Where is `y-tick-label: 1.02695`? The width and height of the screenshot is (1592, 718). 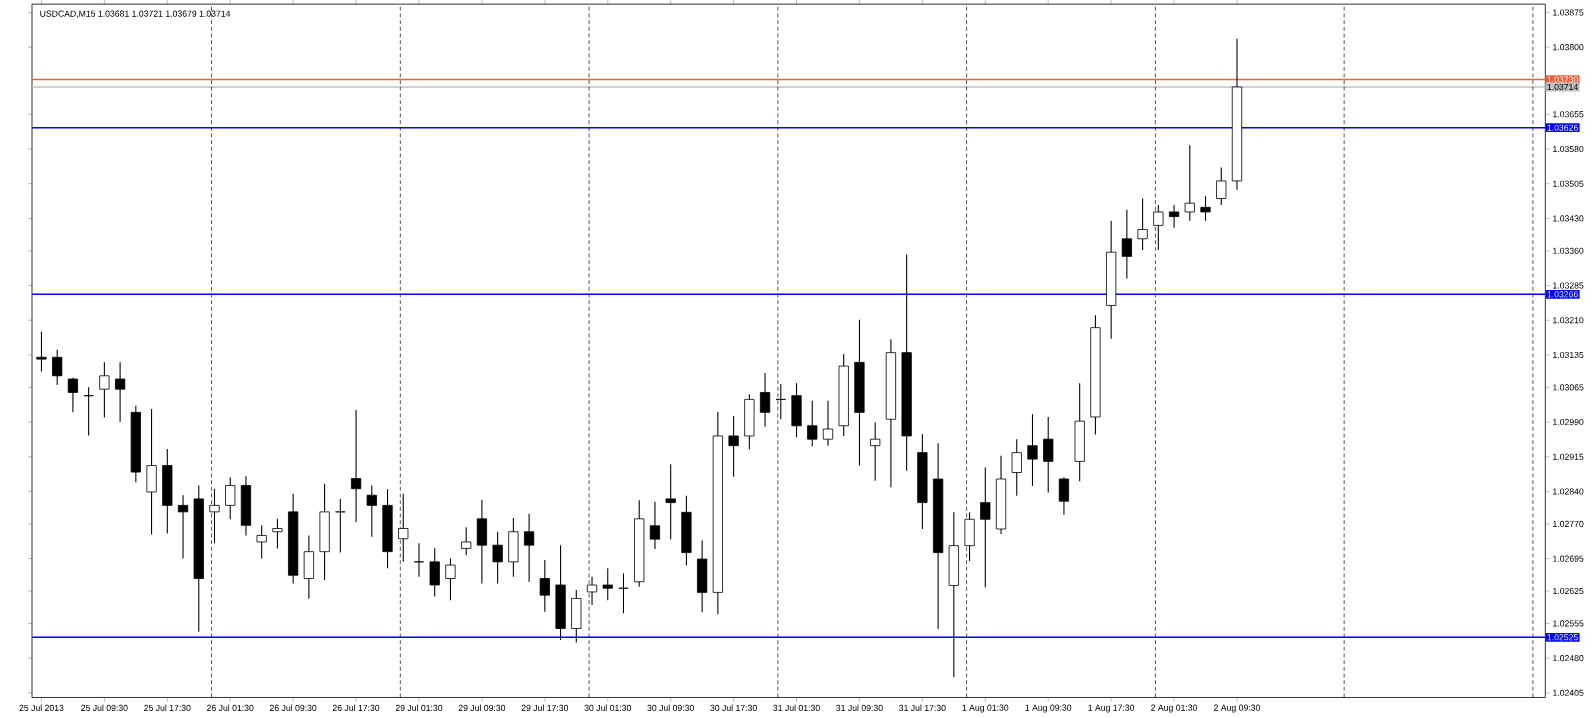 y-tick-label: 1.02695 is located at coordinates (1568, 558).